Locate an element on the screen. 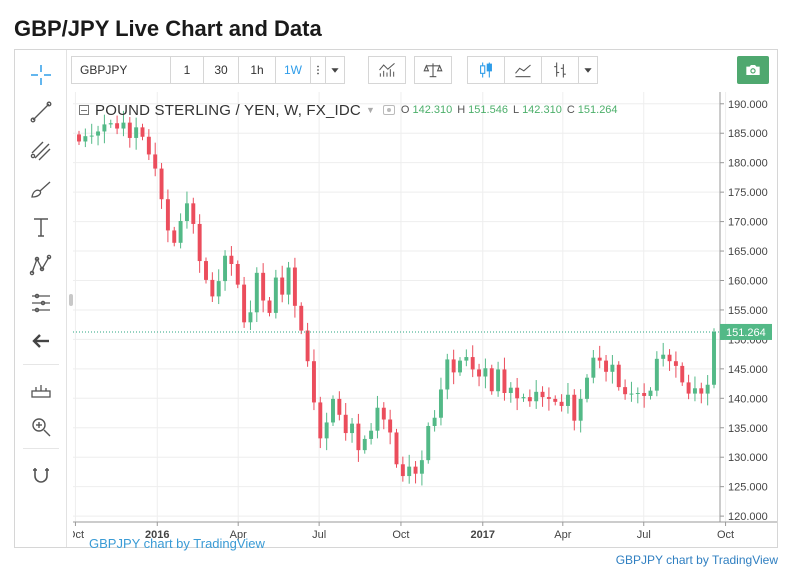 This screenshot has height=582, width=792. interval-1h: 1h is located at coordinates (257, 70).